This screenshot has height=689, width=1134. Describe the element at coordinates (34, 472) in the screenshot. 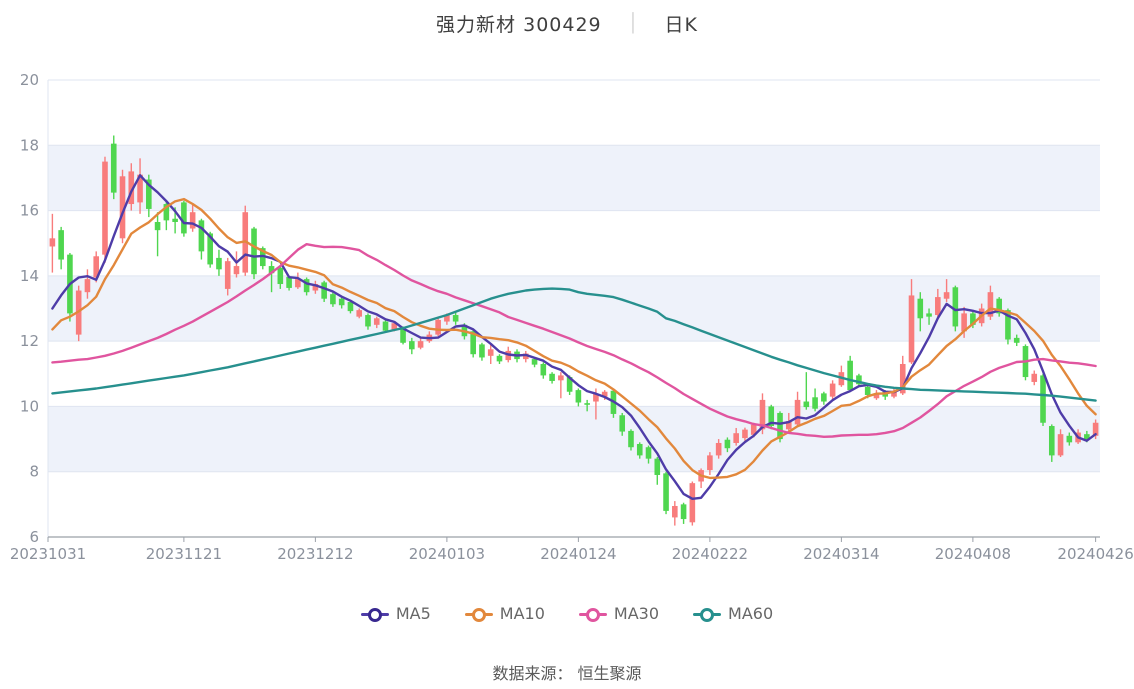

I see `svg-text: 8` at that location.